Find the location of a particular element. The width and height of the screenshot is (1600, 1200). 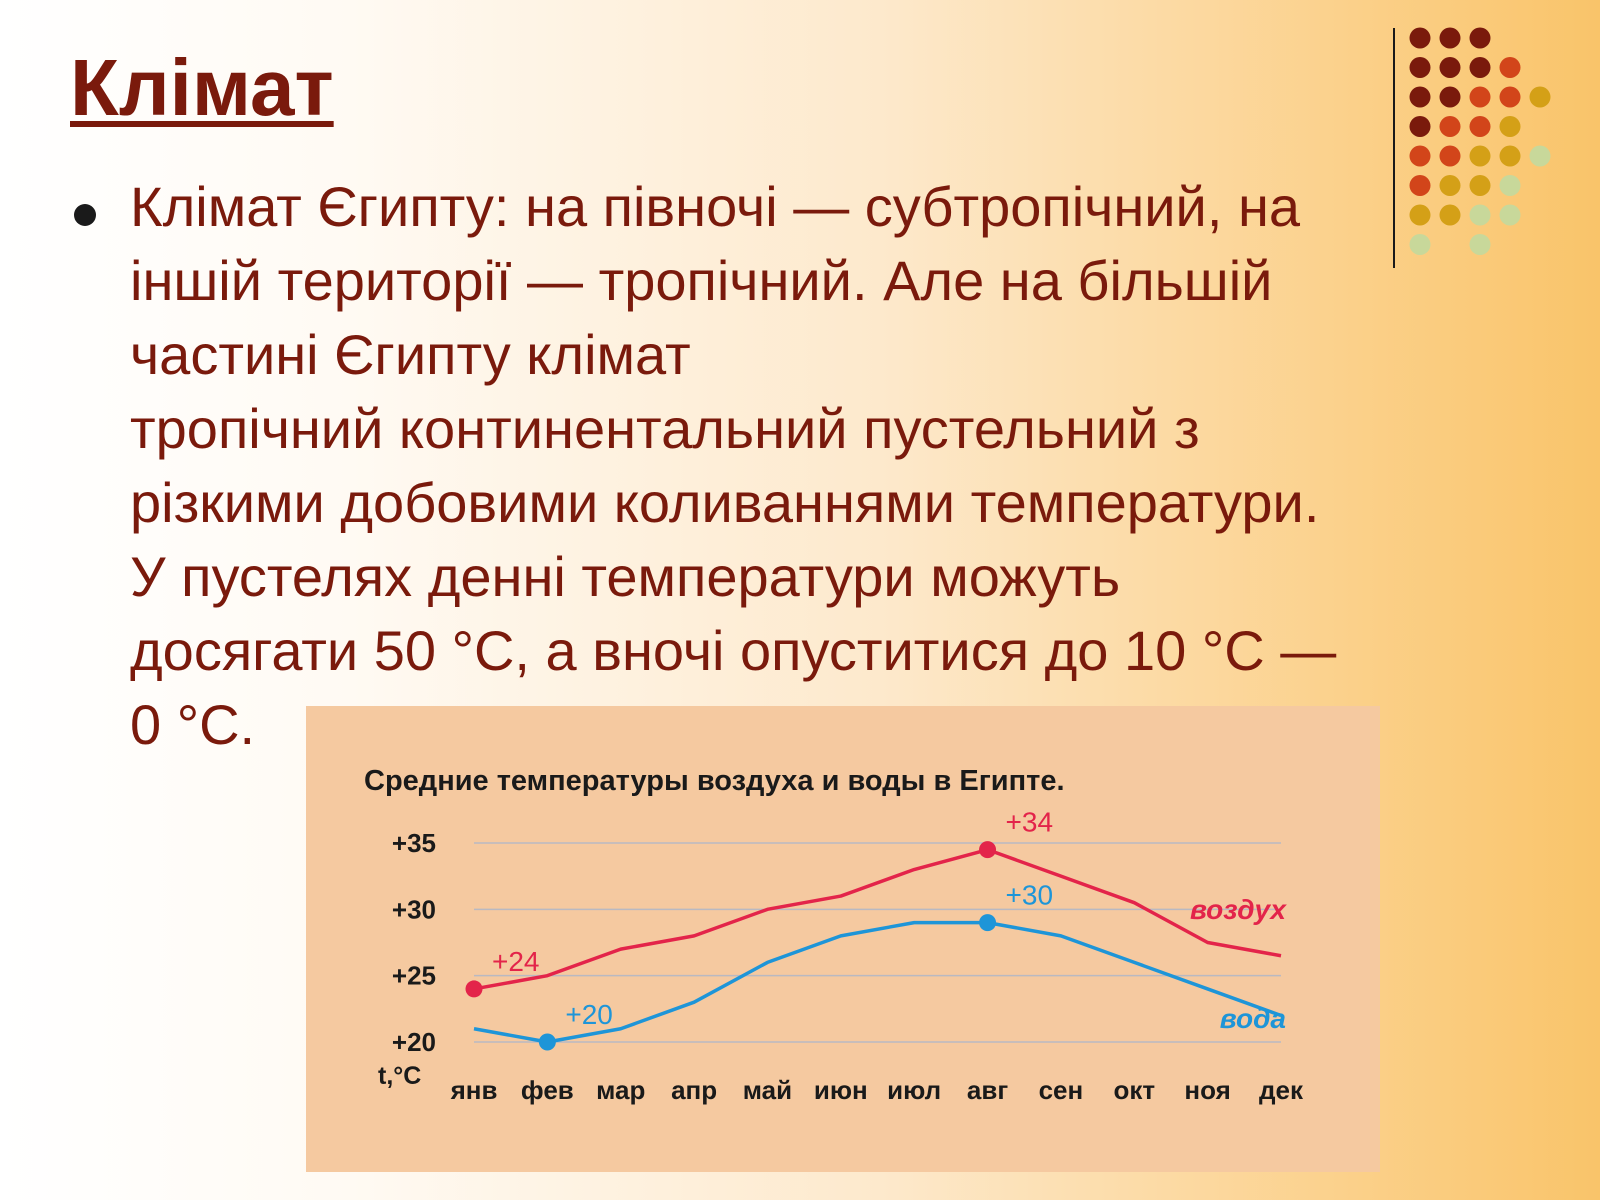

series-label: воздух is located at coordinates (1238, 909).